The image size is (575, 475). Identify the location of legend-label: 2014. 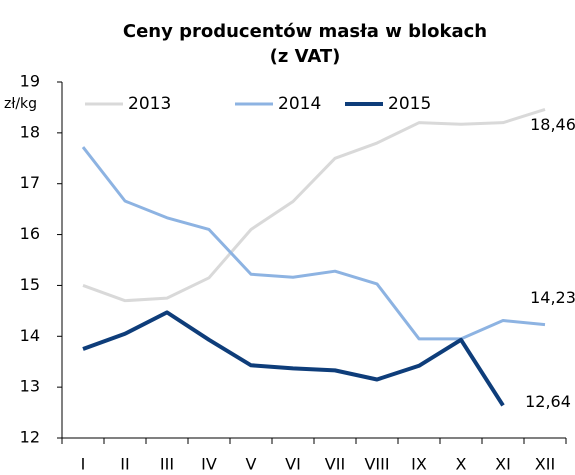
(299, 104).